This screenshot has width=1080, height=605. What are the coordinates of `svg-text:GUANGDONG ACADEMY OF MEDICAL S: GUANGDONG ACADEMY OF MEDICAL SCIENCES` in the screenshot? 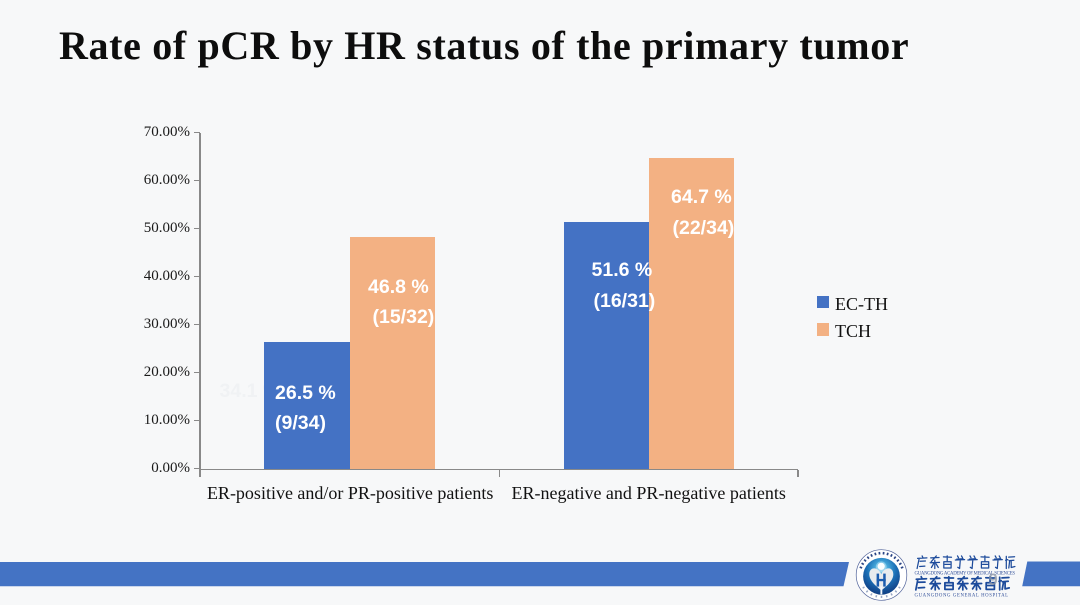 It's located at (965, 574).